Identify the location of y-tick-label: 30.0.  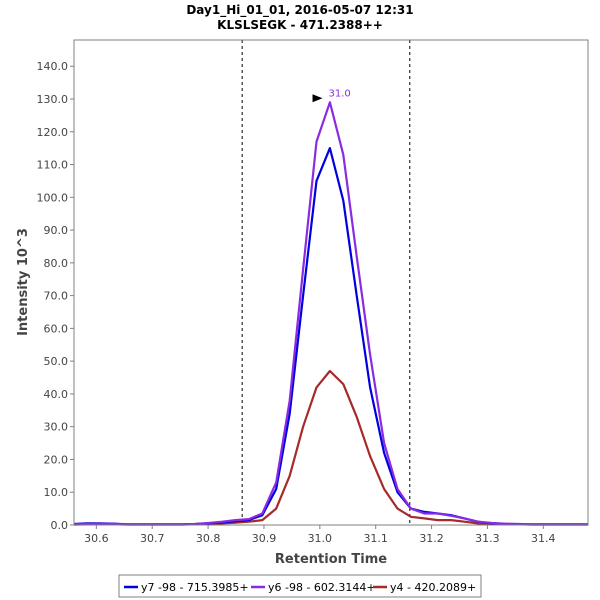
(56, 427).